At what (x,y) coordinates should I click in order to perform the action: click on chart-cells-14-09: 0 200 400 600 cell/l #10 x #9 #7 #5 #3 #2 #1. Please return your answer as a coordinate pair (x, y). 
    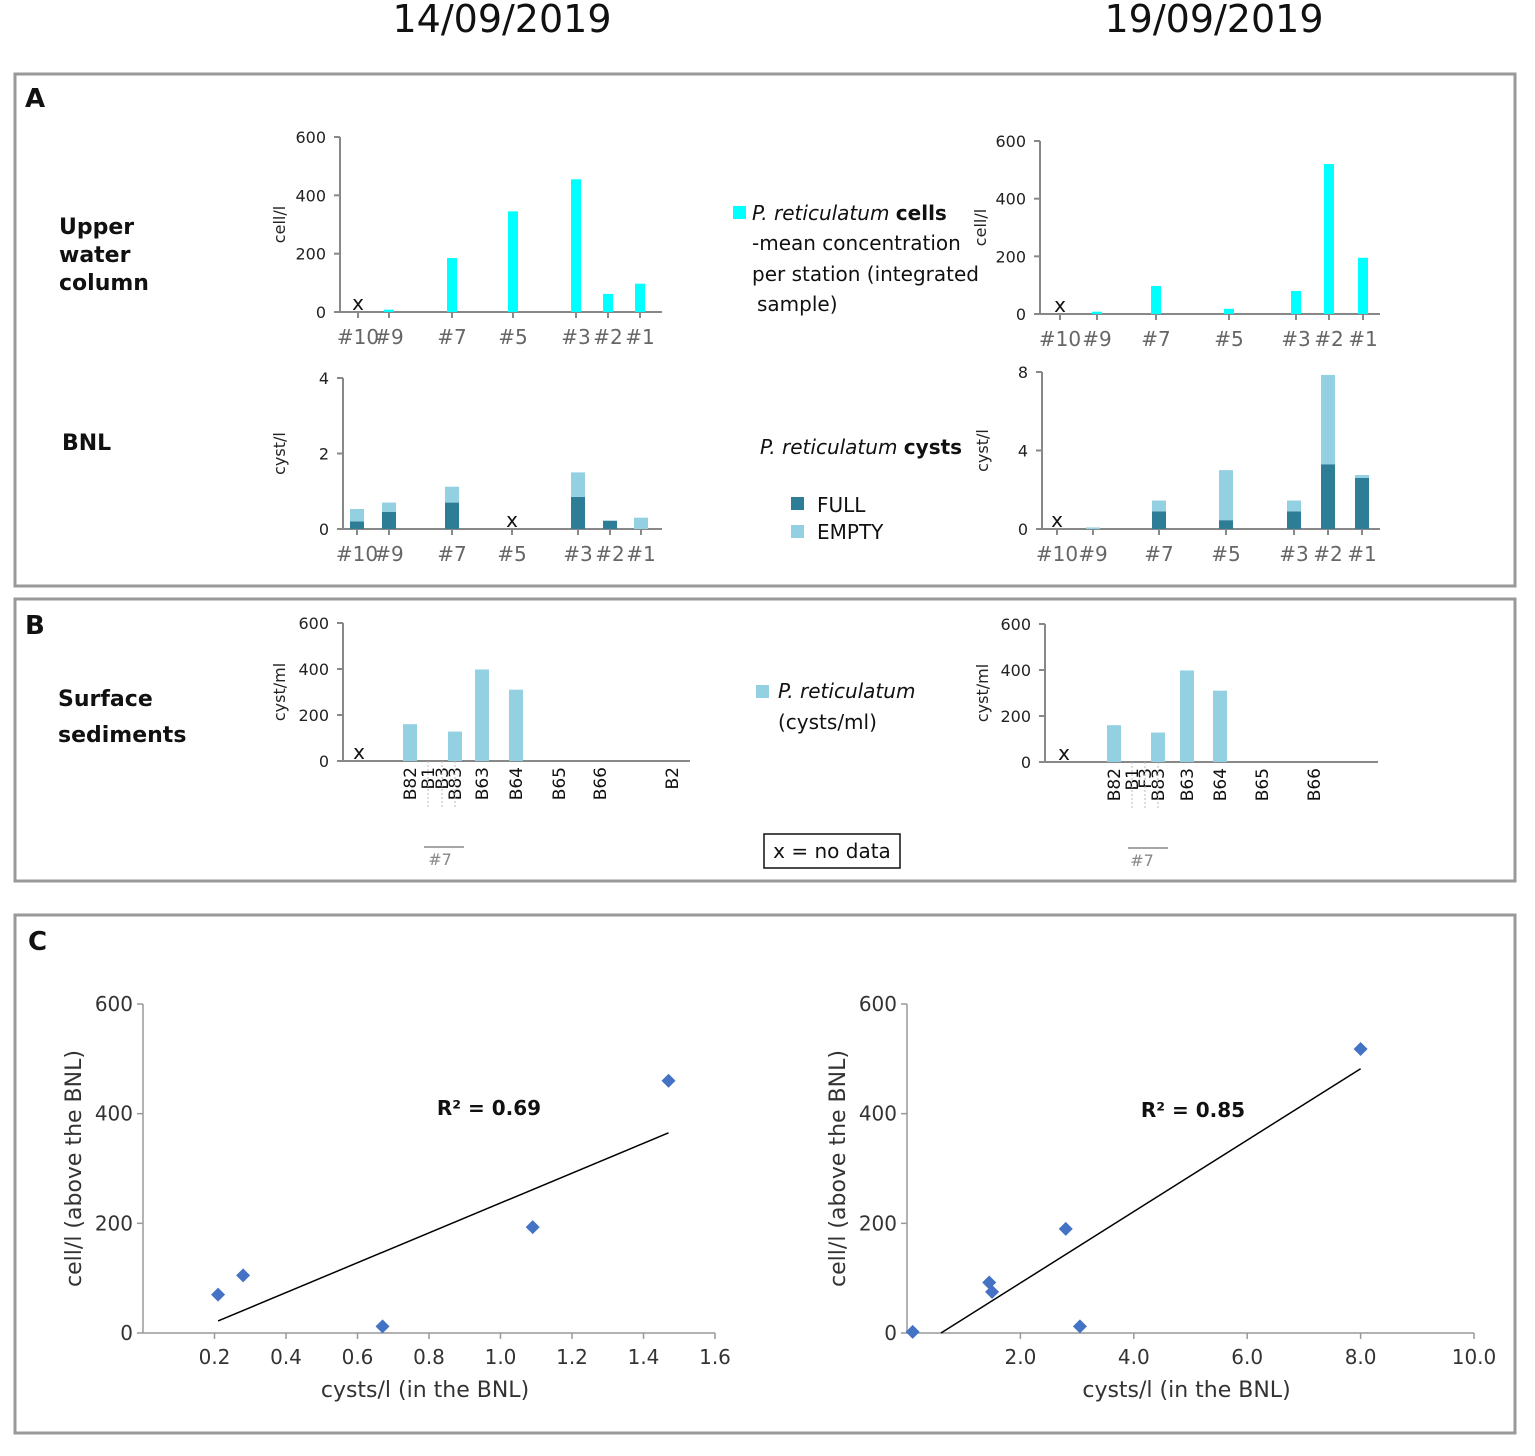
    Looking at the image, I should click on (466, 238).